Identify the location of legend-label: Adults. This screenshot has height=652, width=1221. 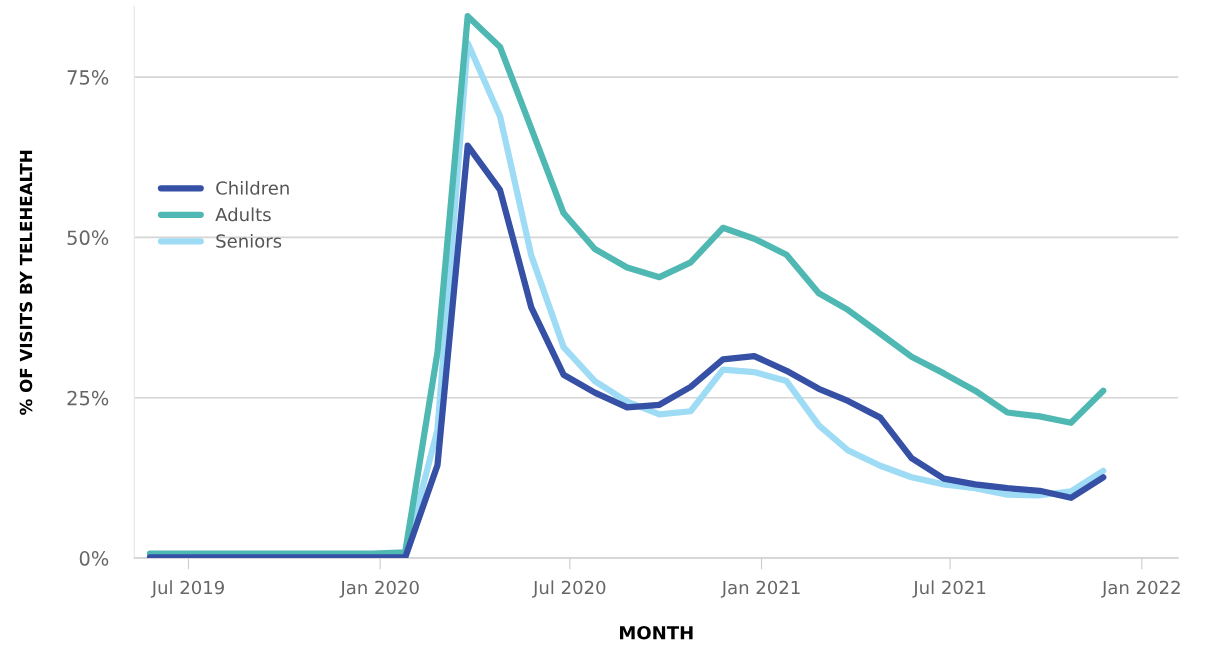
(243, 214).